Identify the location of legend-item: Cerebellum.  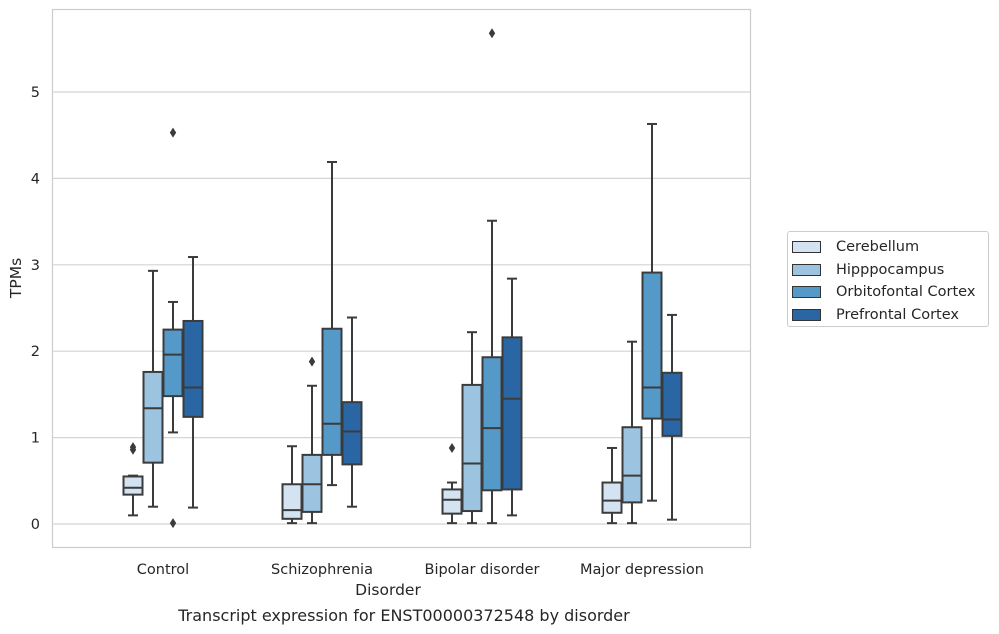
(890, 247).